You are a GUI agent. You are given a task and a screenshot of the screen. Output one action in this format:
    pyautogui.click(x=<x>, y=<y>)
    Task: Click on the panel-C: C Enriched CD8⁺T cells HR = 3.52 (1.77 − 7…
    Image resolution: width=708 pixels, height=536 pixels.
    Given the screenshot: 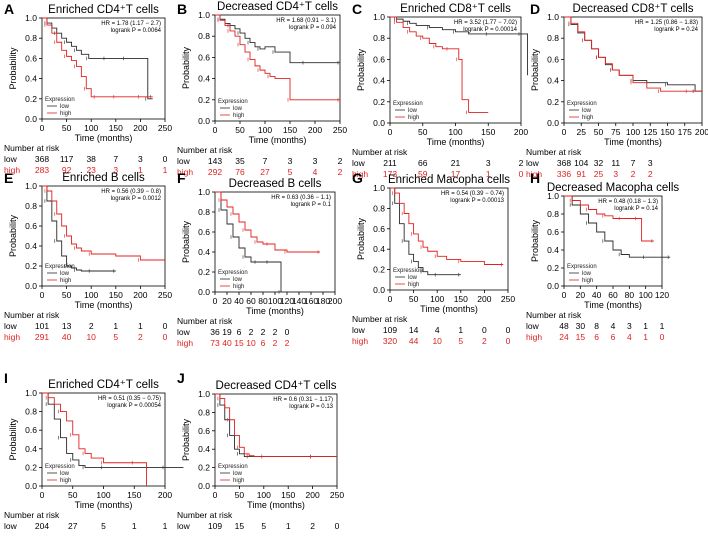 What is the action you would take?
    pyautogui.click(x=440, y=90)
    